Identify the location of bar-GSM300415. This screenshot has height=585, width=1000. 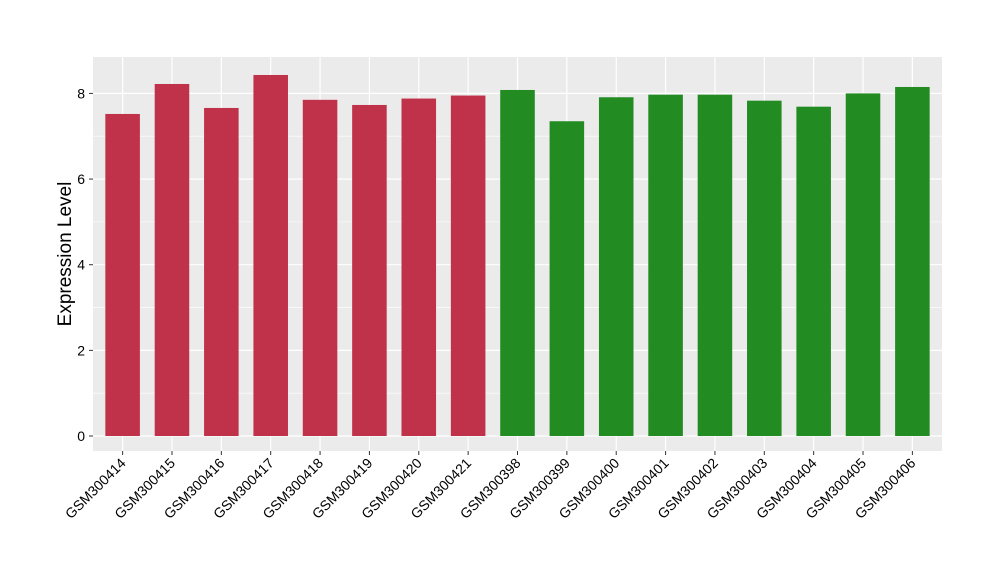
(172, 260).